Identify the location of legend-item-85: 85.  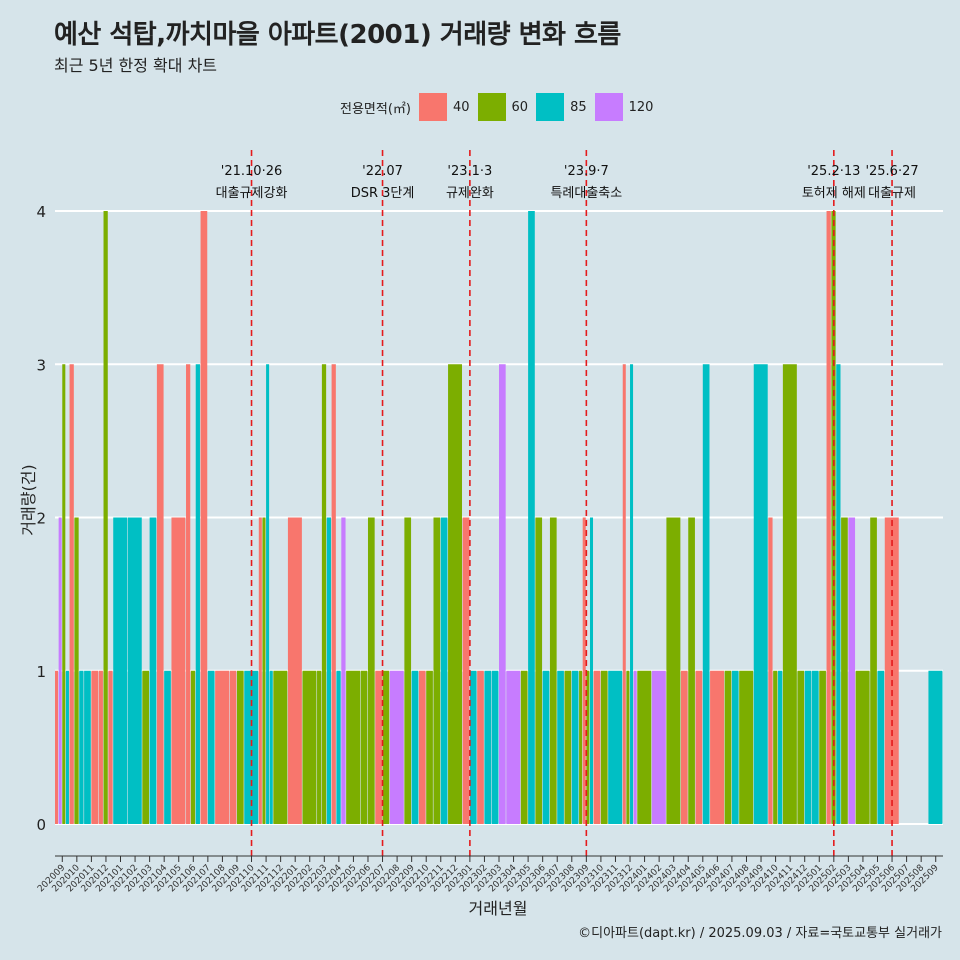
(561, 107).